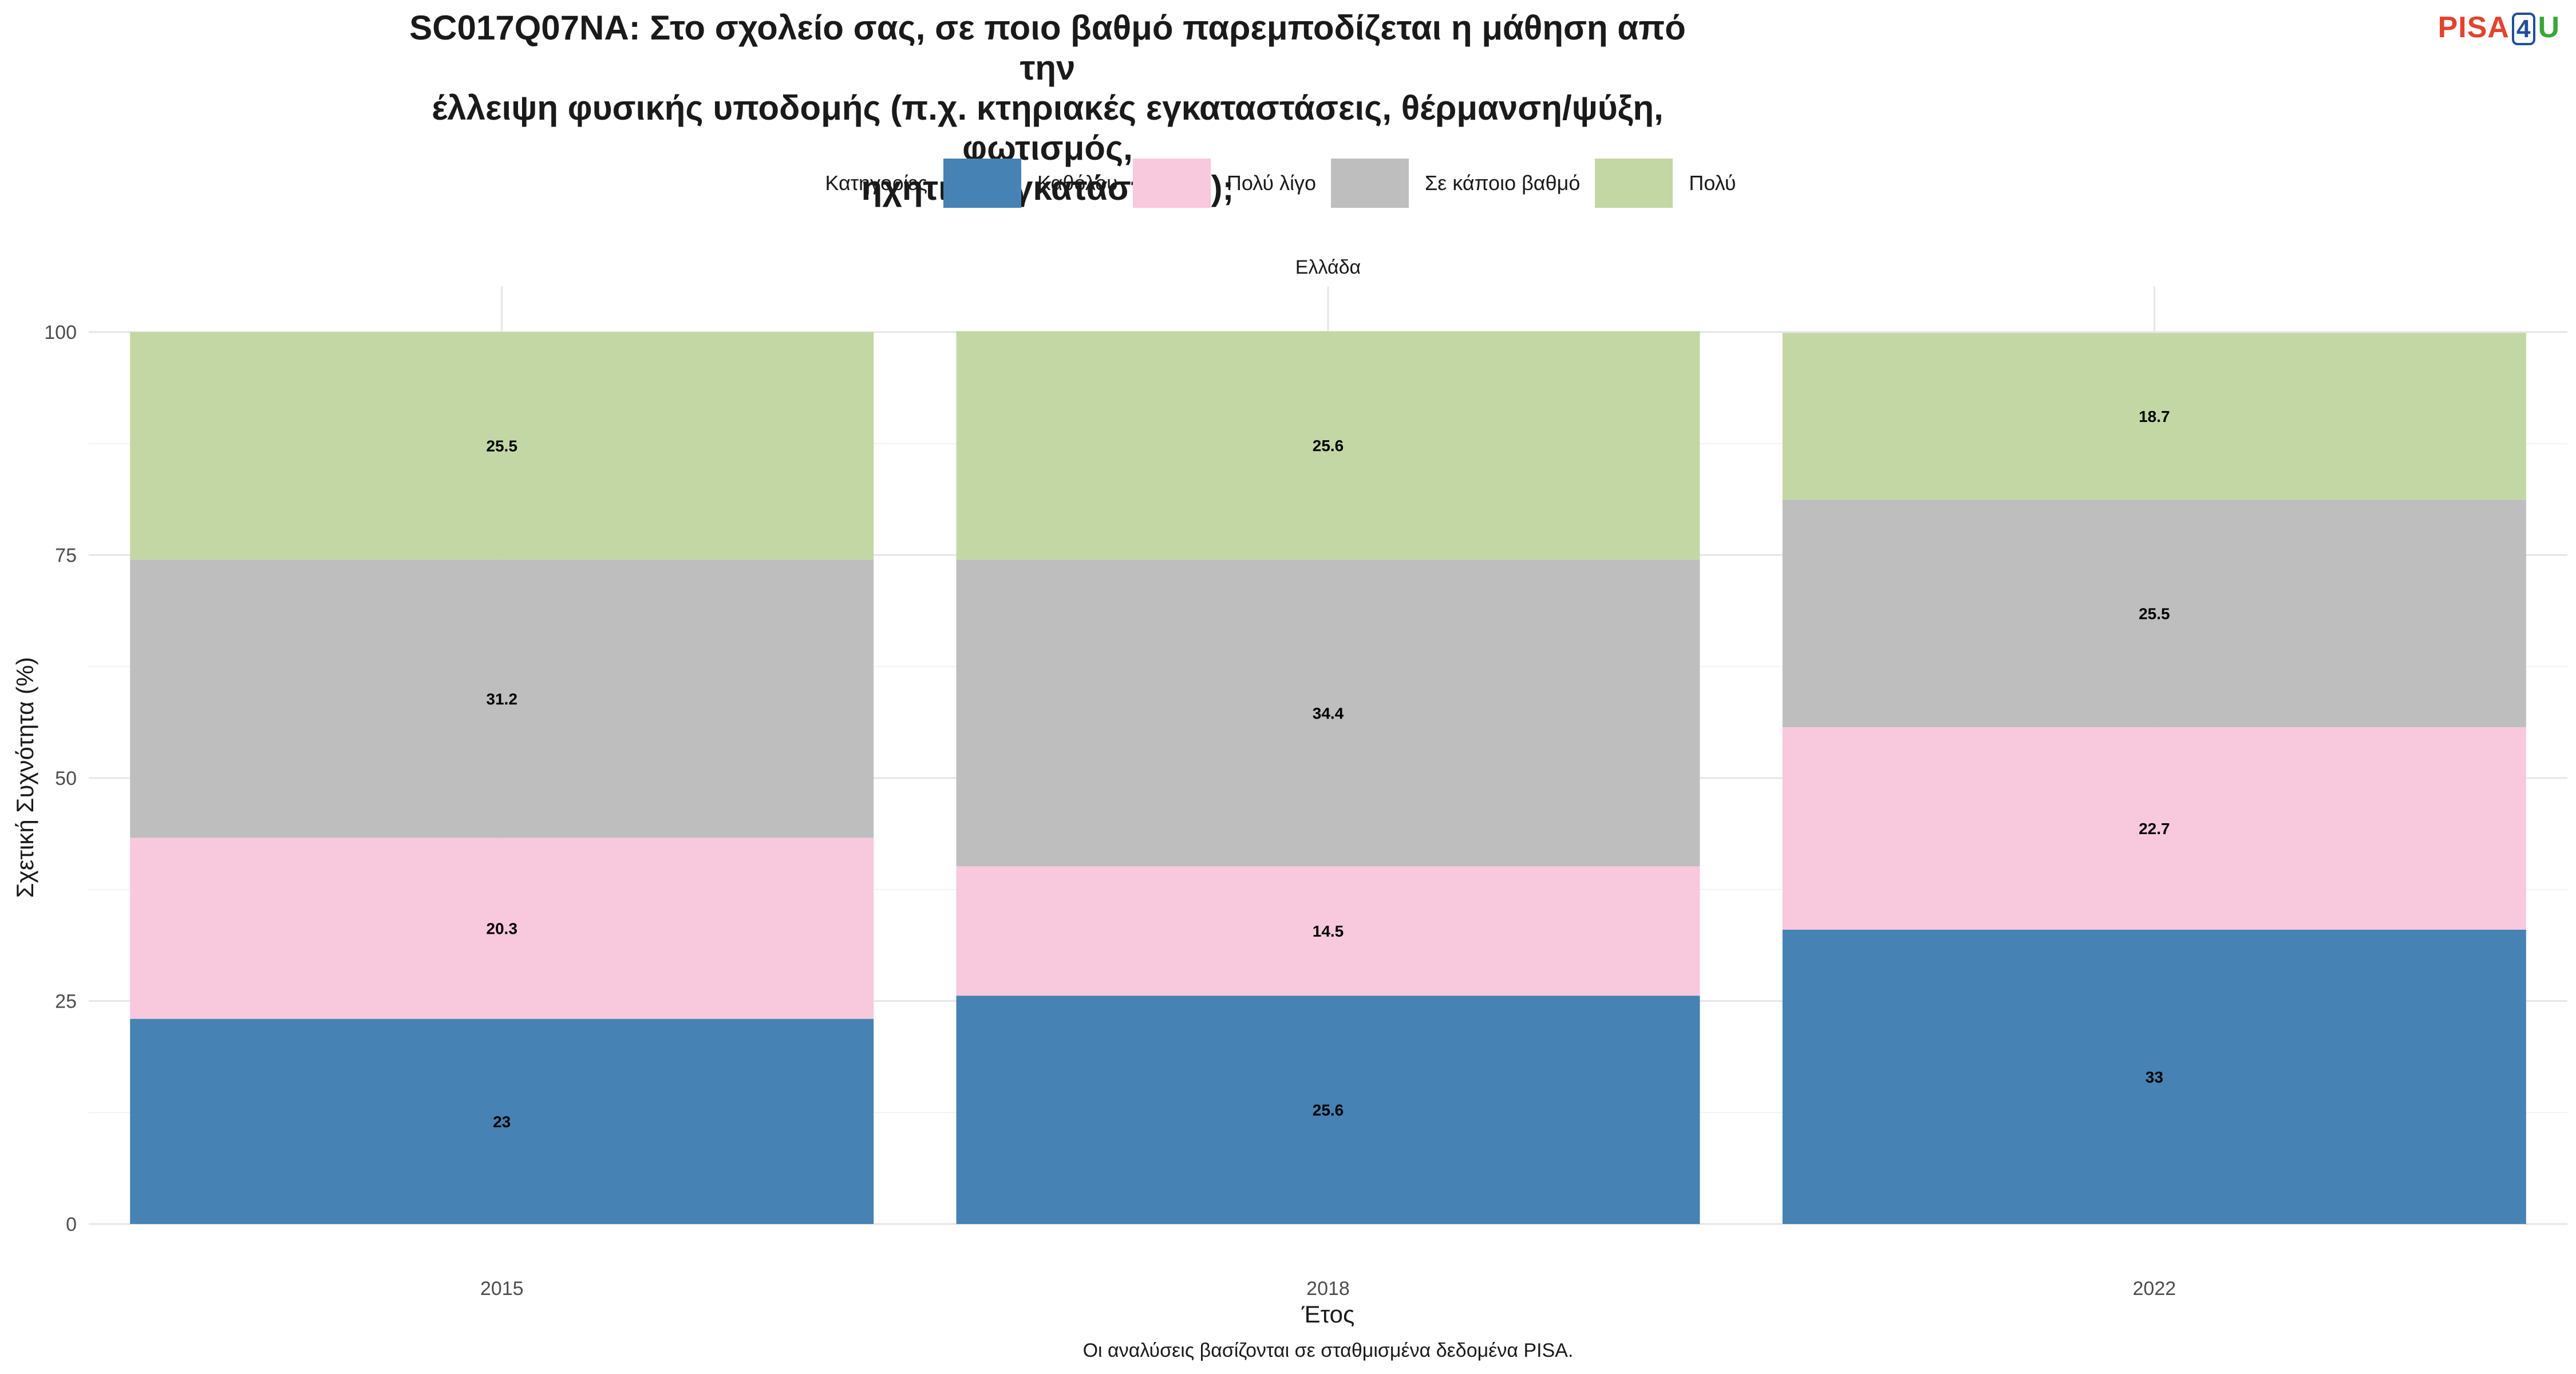 This screenshot has height=1374, width=2576. I want to click on y-tick-label: 75, so click(66, 556).